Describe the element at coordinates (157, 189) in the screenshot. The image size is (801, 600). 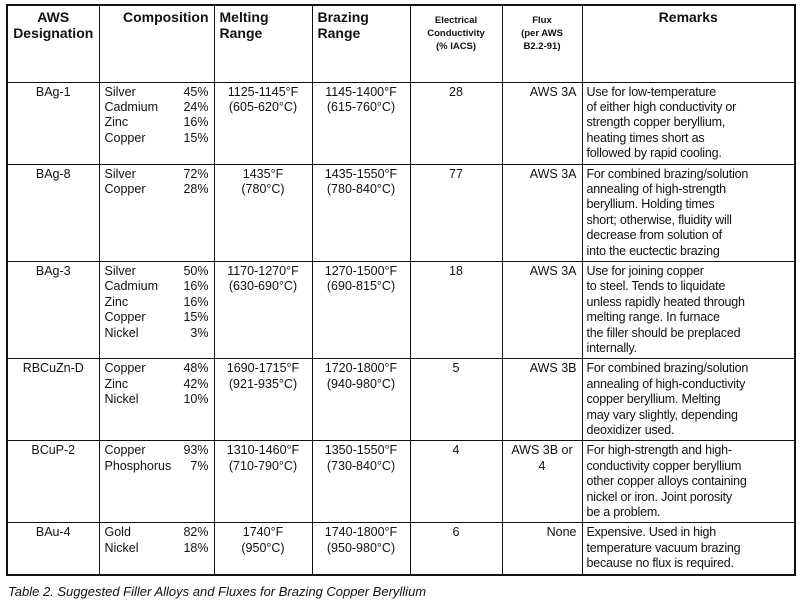
I see `composition-item: Copper 28%` at that location.